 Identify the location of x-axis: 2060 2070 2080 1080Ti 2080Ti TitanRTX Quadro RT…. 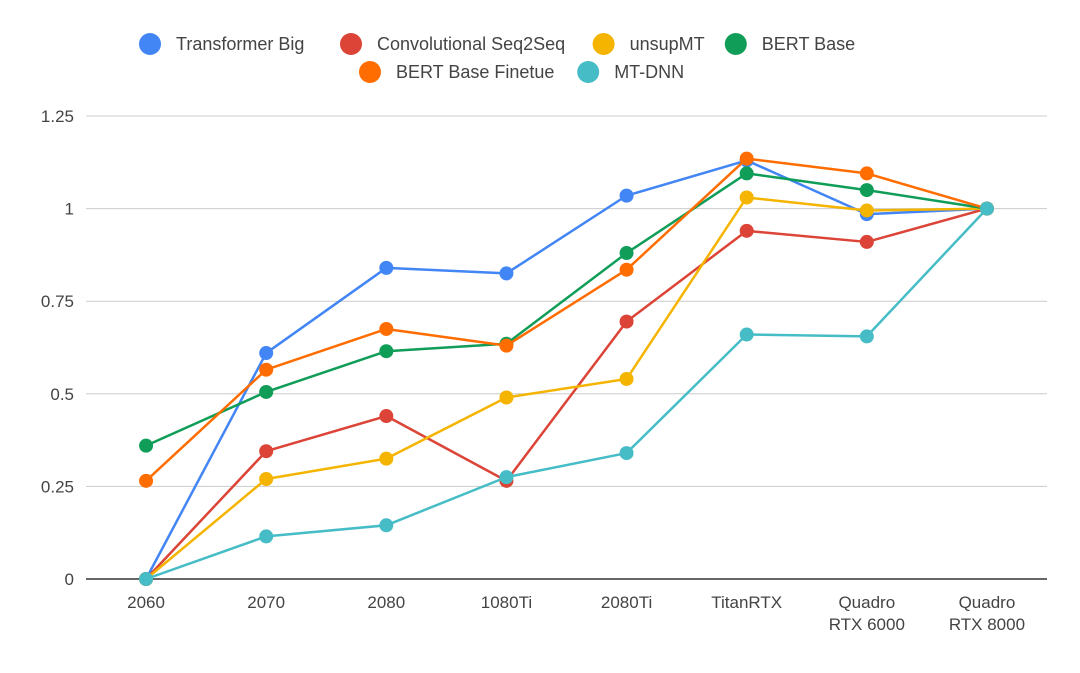
(566, 606).